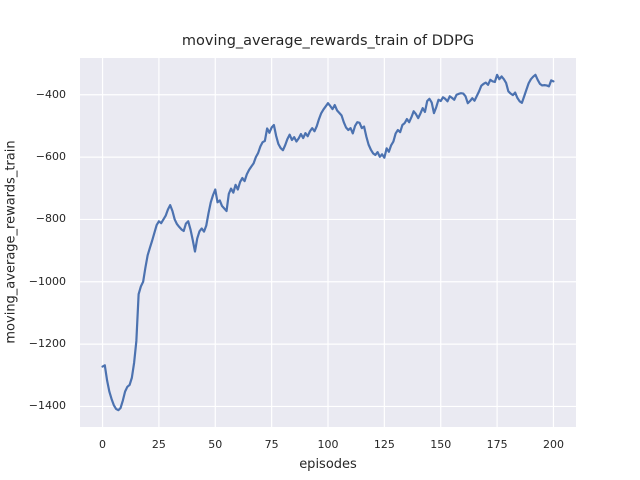 Image resolution: width=640 pixels, height=480 pixels. What do you see at coordinates (47, 344) in the screenshot?
I see `y-tick-label: −1200` at bounding box center [47, 344].